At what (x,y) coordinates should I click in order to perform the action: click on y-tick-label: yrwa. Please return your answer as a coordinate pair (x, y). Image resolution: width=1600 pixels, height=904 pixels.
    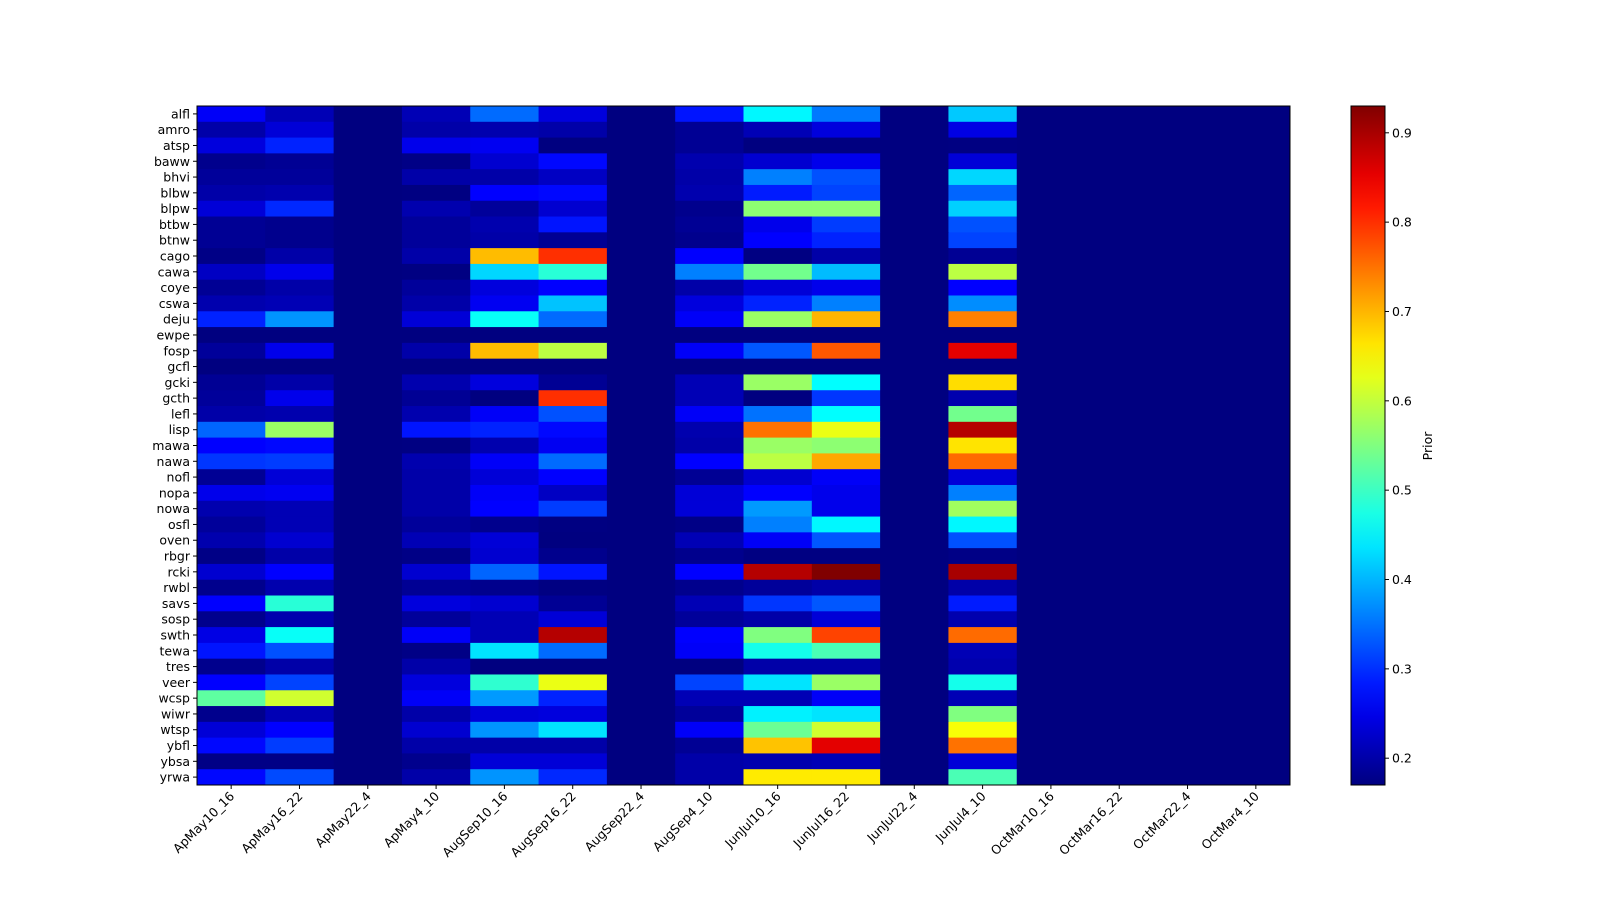
    Looking at the image, I should click on (175, 777).